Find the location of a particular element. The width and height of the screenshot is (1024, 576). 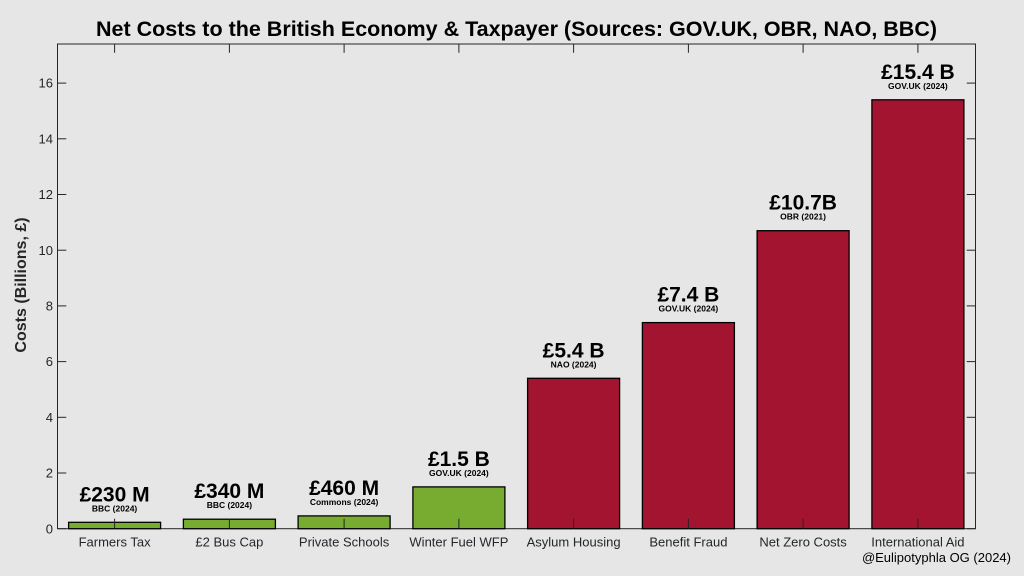

svg-text: International Aid is located at coordinates (917, 542).